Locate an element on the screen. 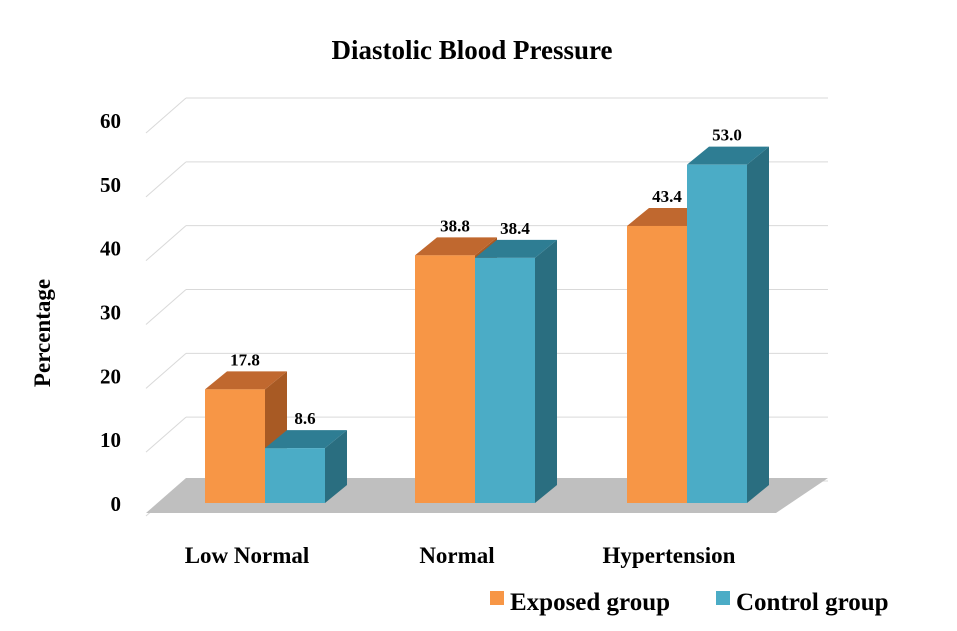  legend: Exposed group Control group is located at coordinates (689, 602).